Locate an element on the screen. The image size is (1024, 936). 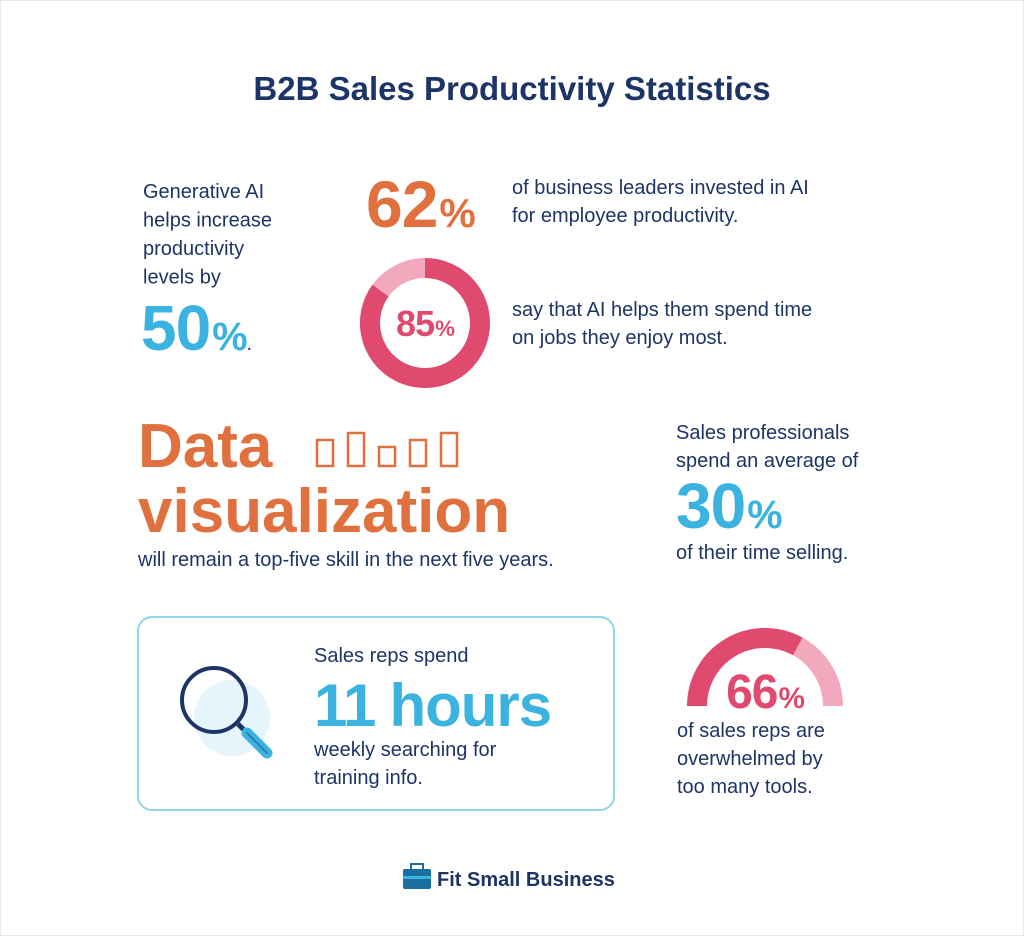
stat-unit: hours is located at coordinates (470, 705).